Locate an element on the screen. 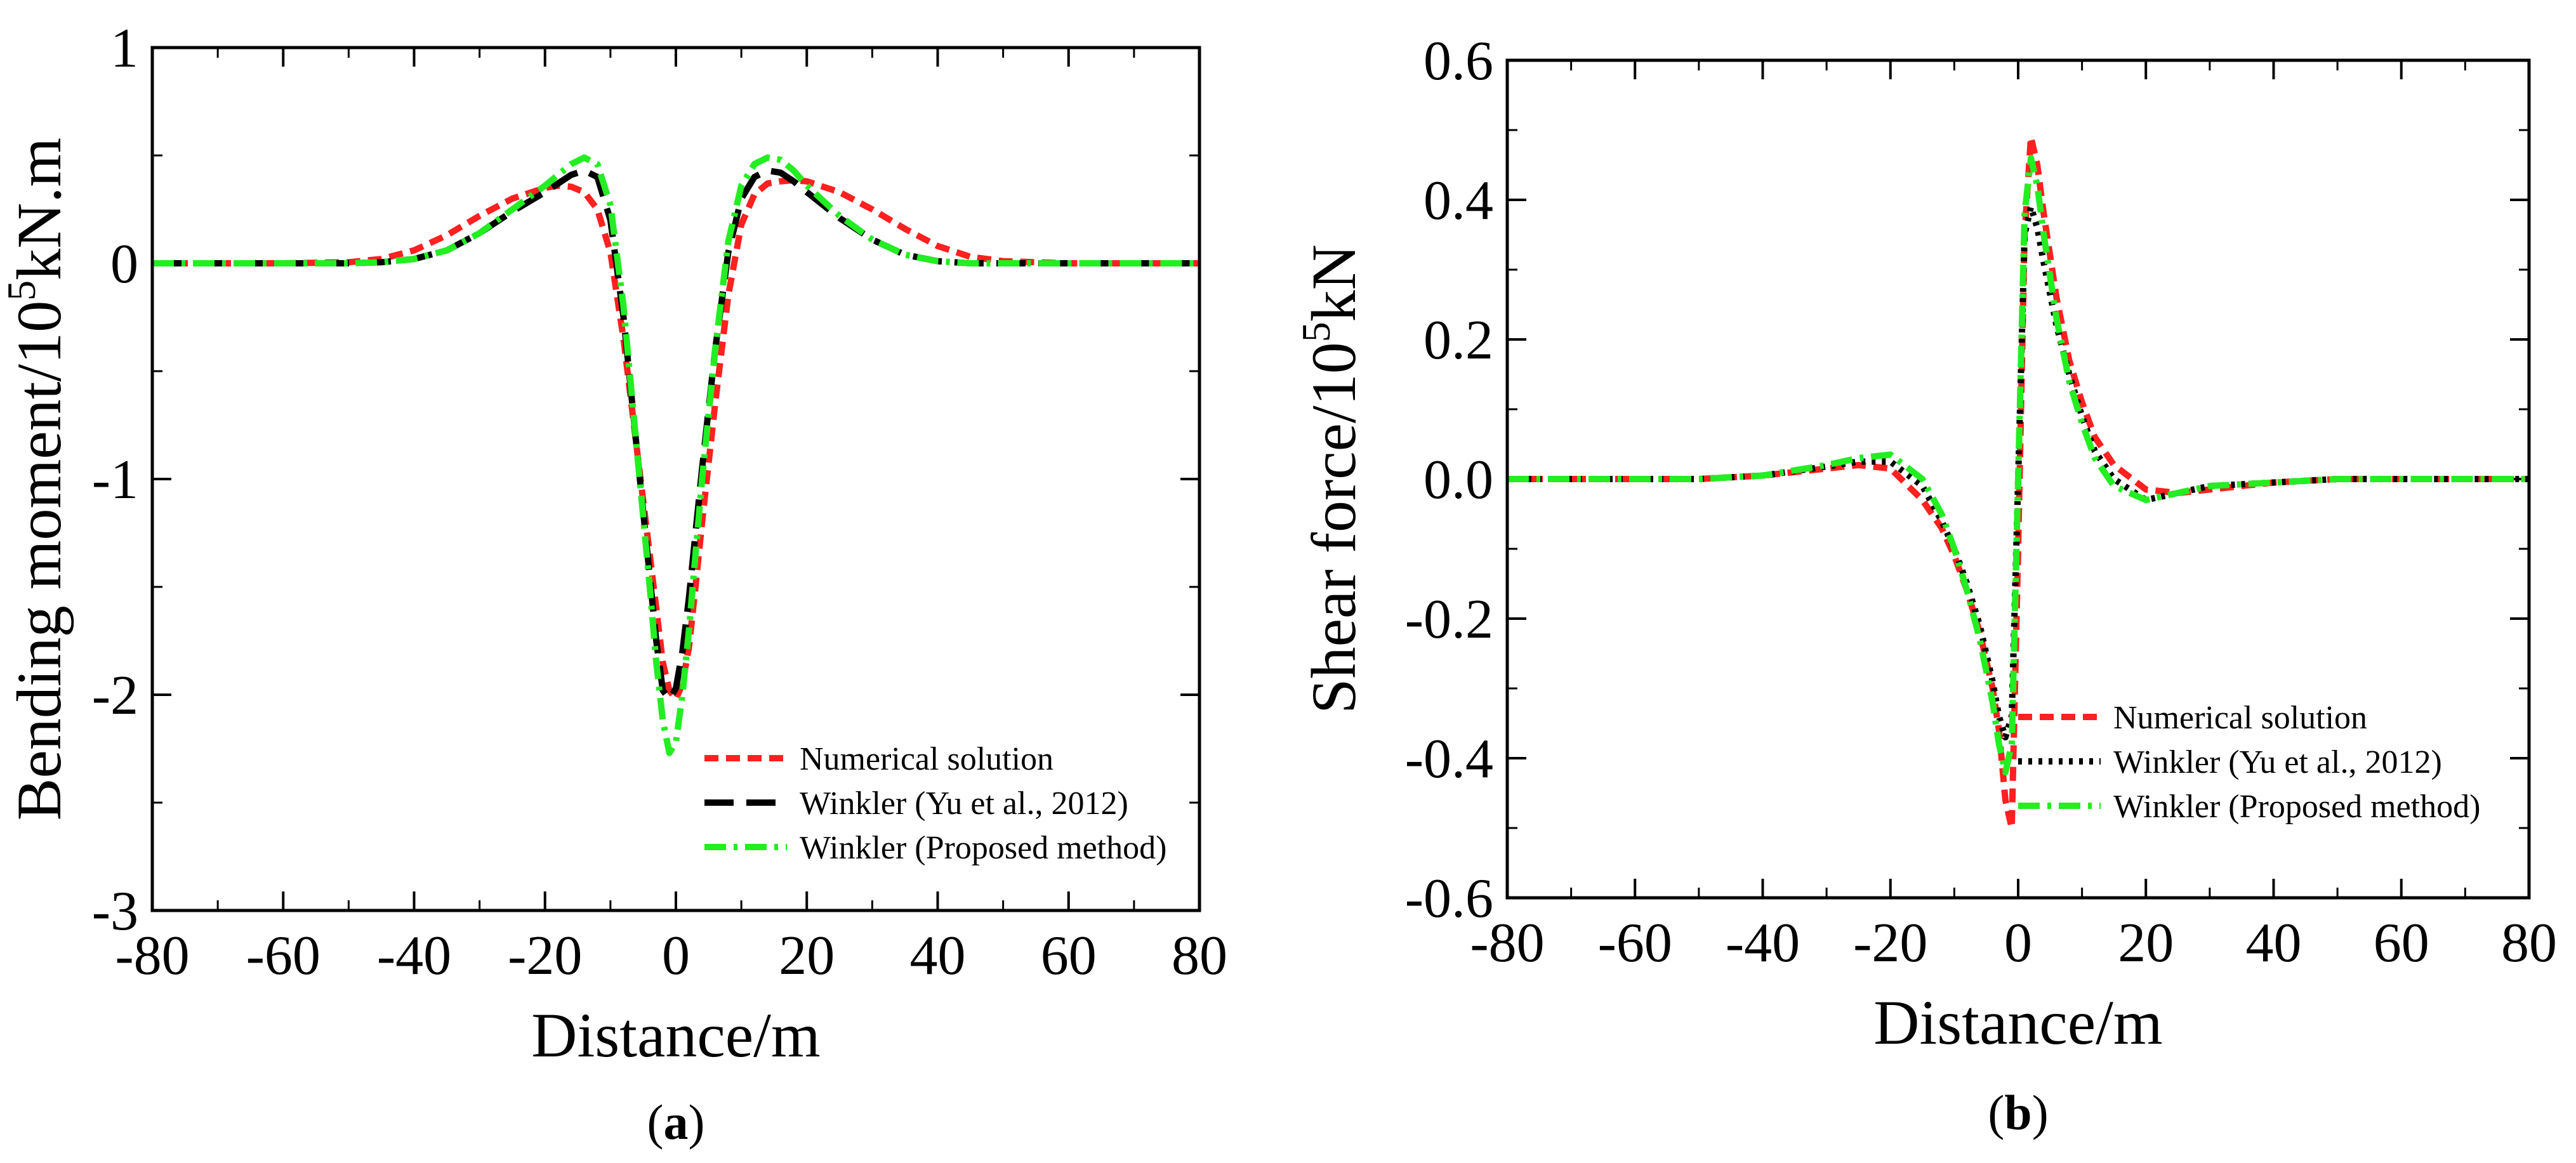  y-tick-label: -2 is located at coordinates (115, 695).